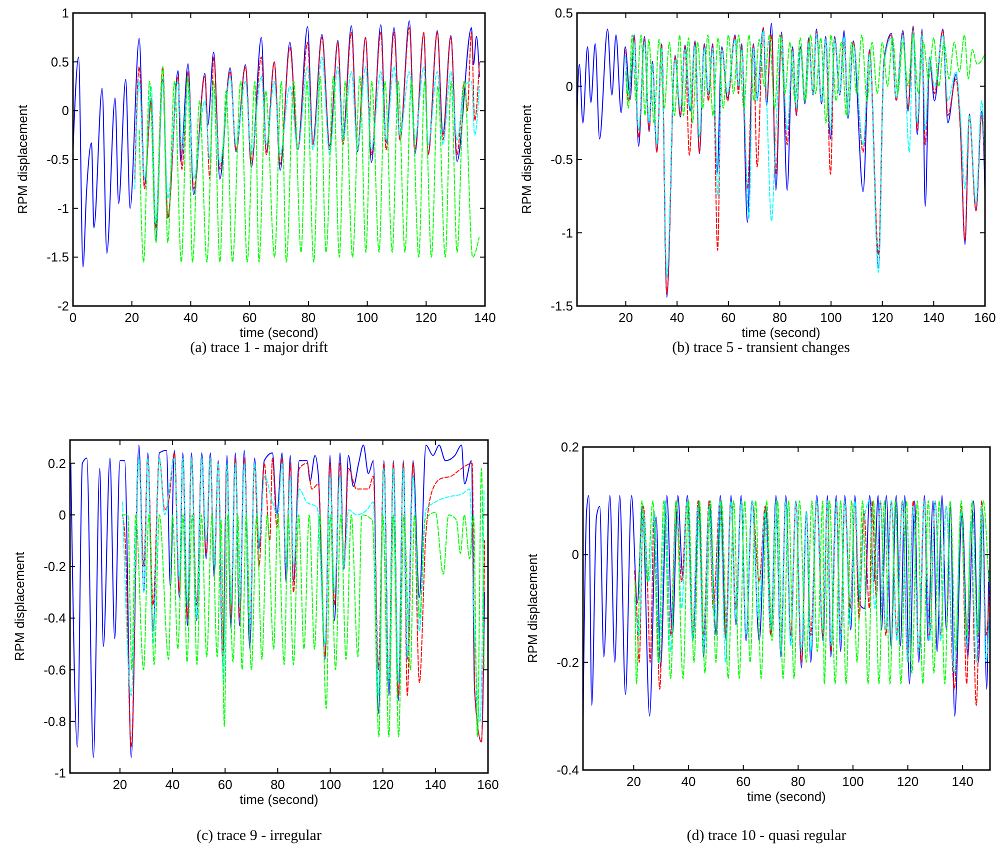 This screenshot has width=997, height=857. I want to click on y-tick-label: 1, so click(65, 13).